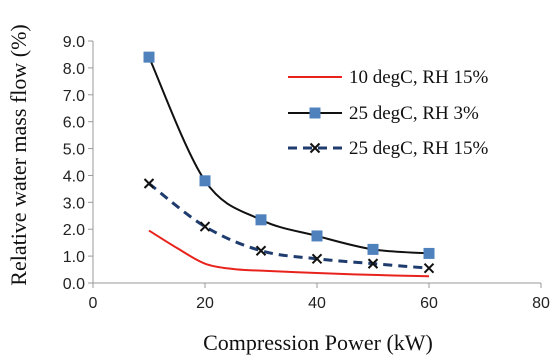 The image size is (555, 358). Describe the element at coordinates (74, 69) in the screenshot. I see `y-tick-label: 8.0` at that location.